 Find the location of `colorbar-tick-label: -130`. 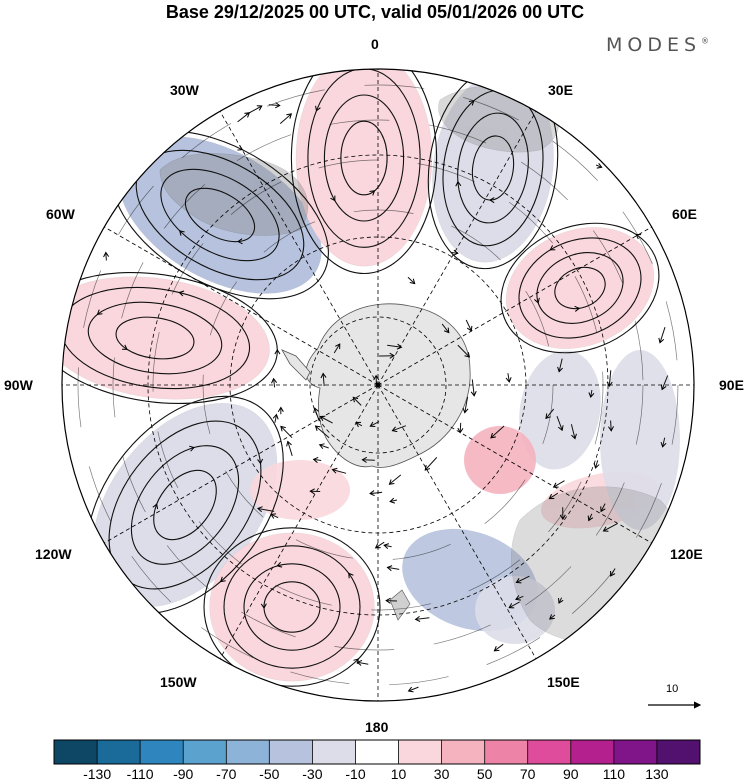

colorbar-tick-label: -130 is located at coordinates (97, 774).